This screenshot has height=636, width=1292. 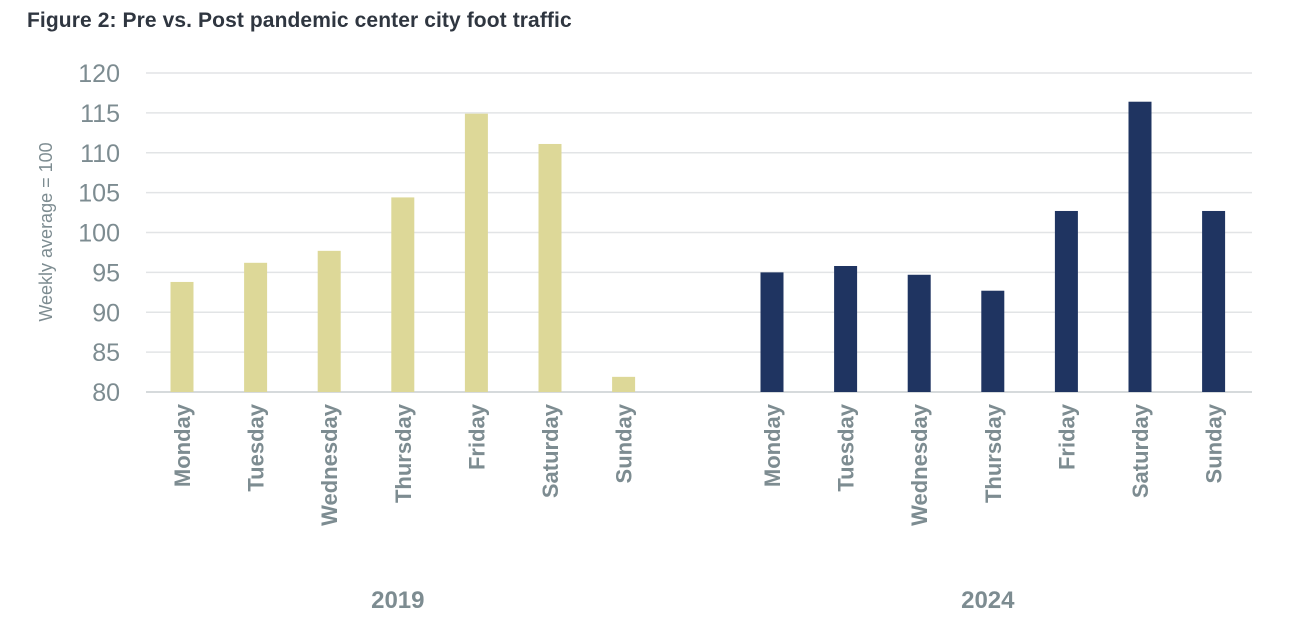 What do you see at coordinates (1140, 247) in the screenshot?
I see `bar-2024-saturday` at bounding box center [1140, 247].